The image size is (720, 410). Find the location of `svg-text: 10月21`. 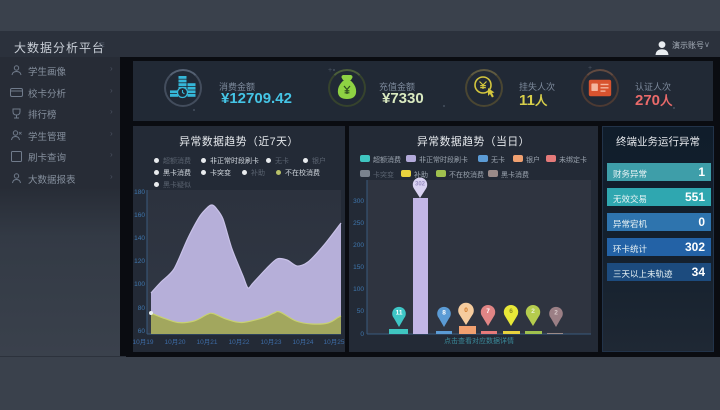

svg-text: 10月21 is located at coordinates (207, 342).